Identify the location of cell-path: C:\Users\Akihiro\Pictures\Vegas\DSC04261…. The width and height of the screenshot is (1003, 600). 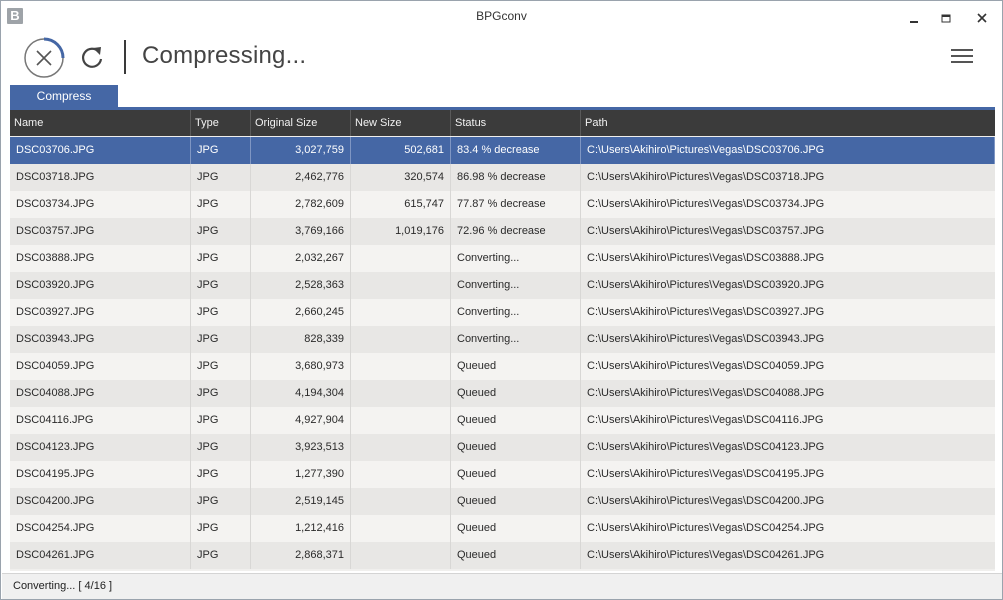
(706, 555).